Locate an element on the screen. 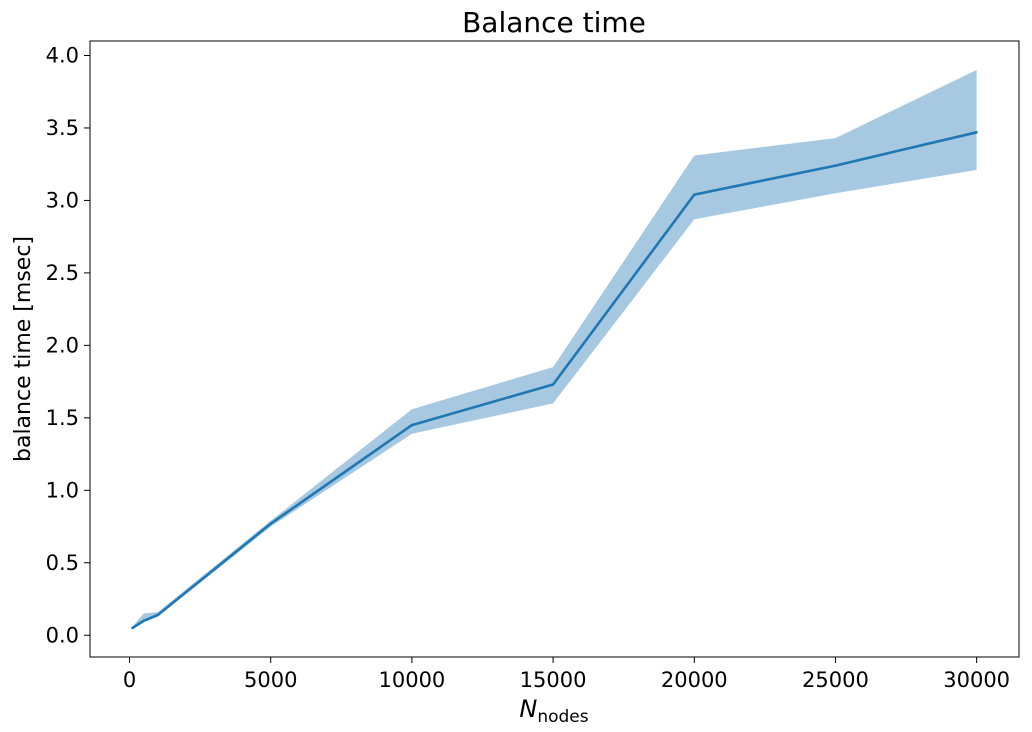 The width and height of the screenshot is (1032, 732). x-axis-label-subscript: nodes is located at coordinates (562, 717).